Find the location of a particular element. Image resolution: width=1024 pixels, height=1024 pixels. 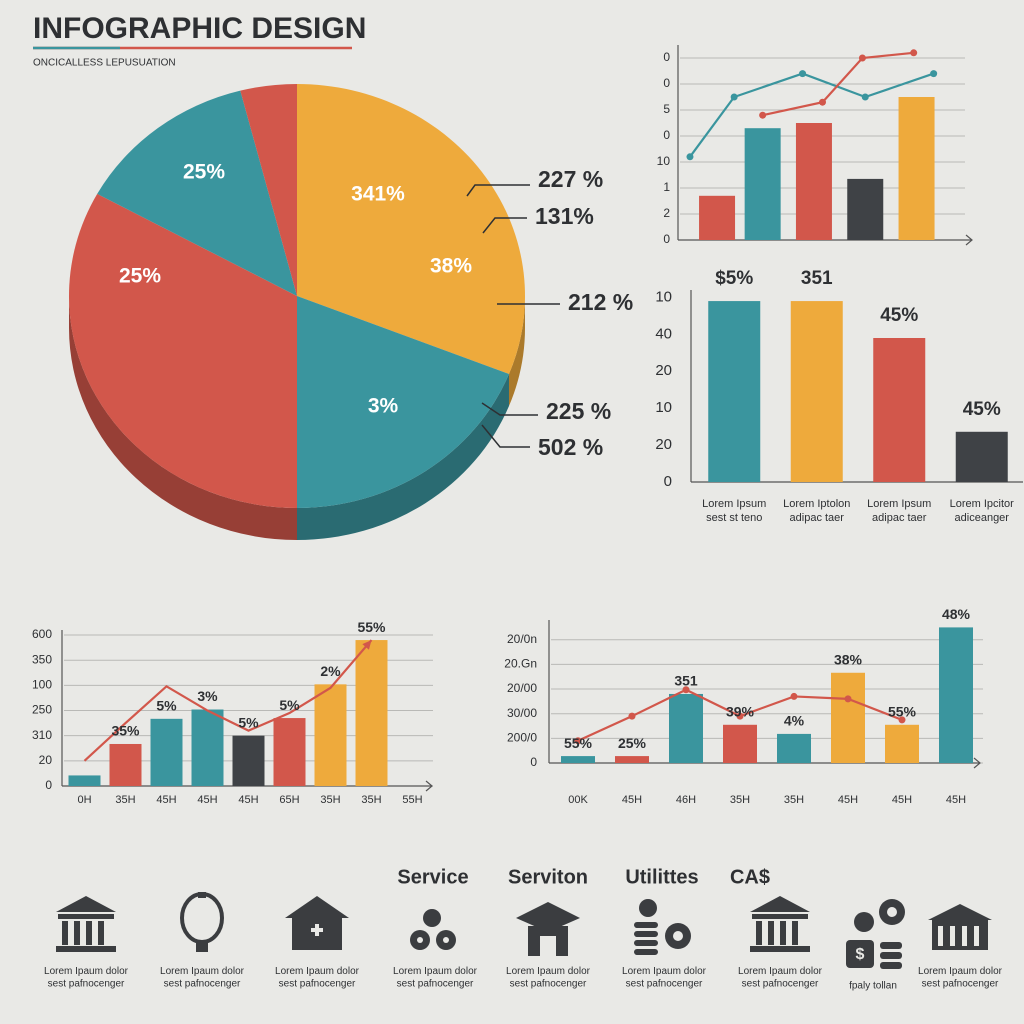

y-tick-label: 2 is located at coordinates (666, 213).